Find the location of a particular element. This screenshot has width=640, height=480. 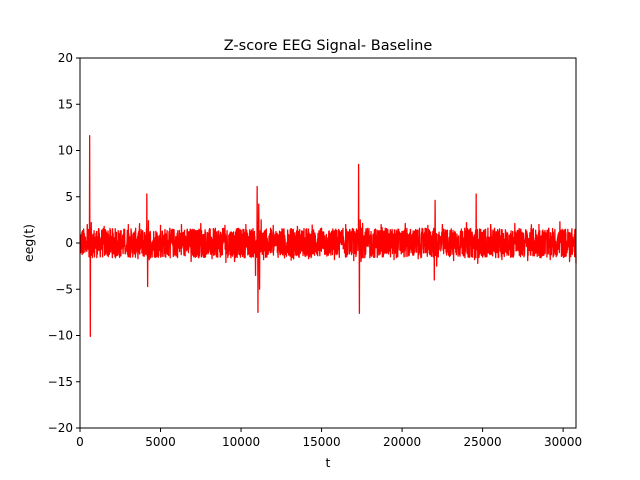

y-tick-label: −20 is located at coordinates (60, 428).